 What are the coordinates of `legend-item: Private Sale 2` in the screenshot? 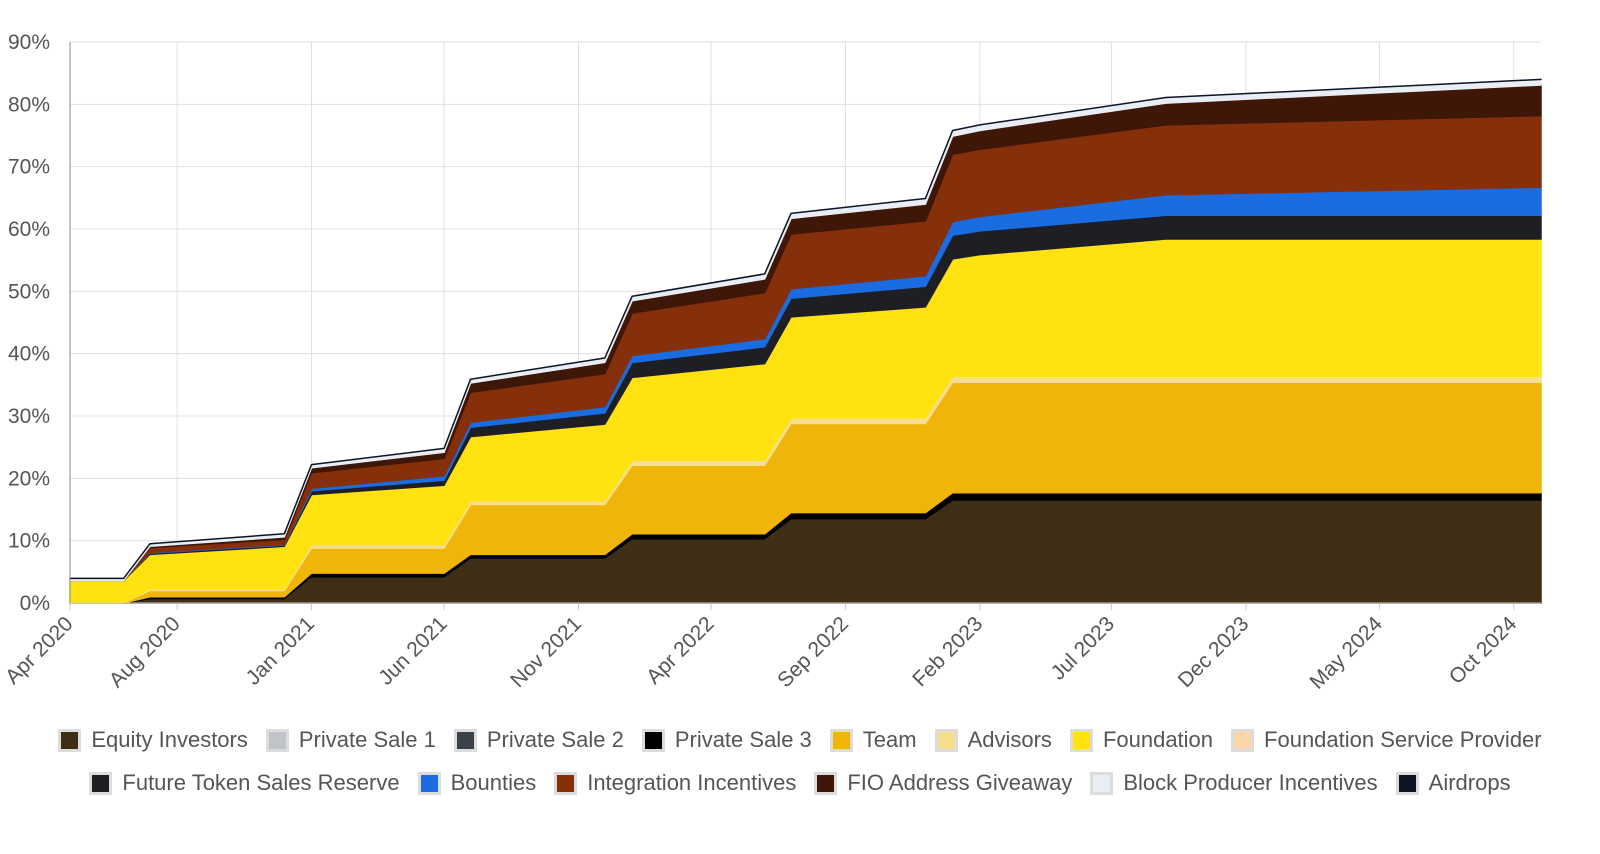 It's located at (538, 740).